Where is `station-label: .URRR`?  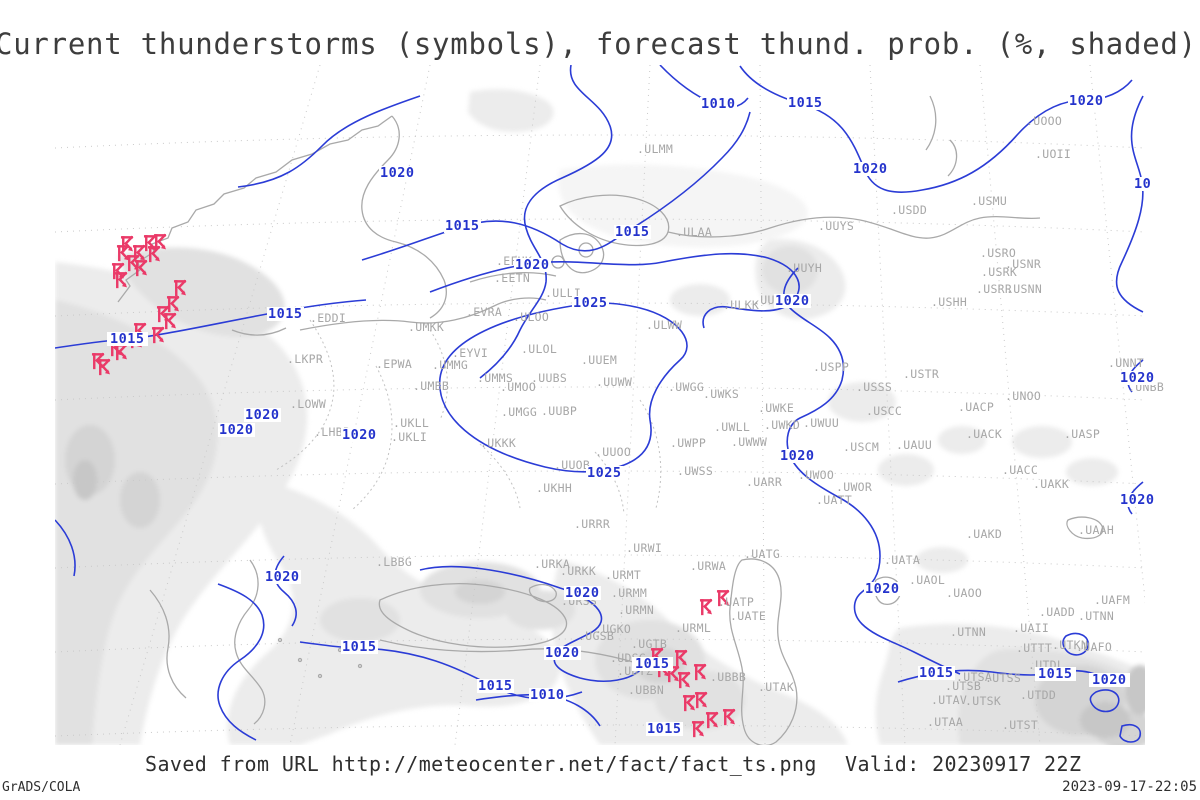 station-label: .URRR is located at coordinates (592, 524).